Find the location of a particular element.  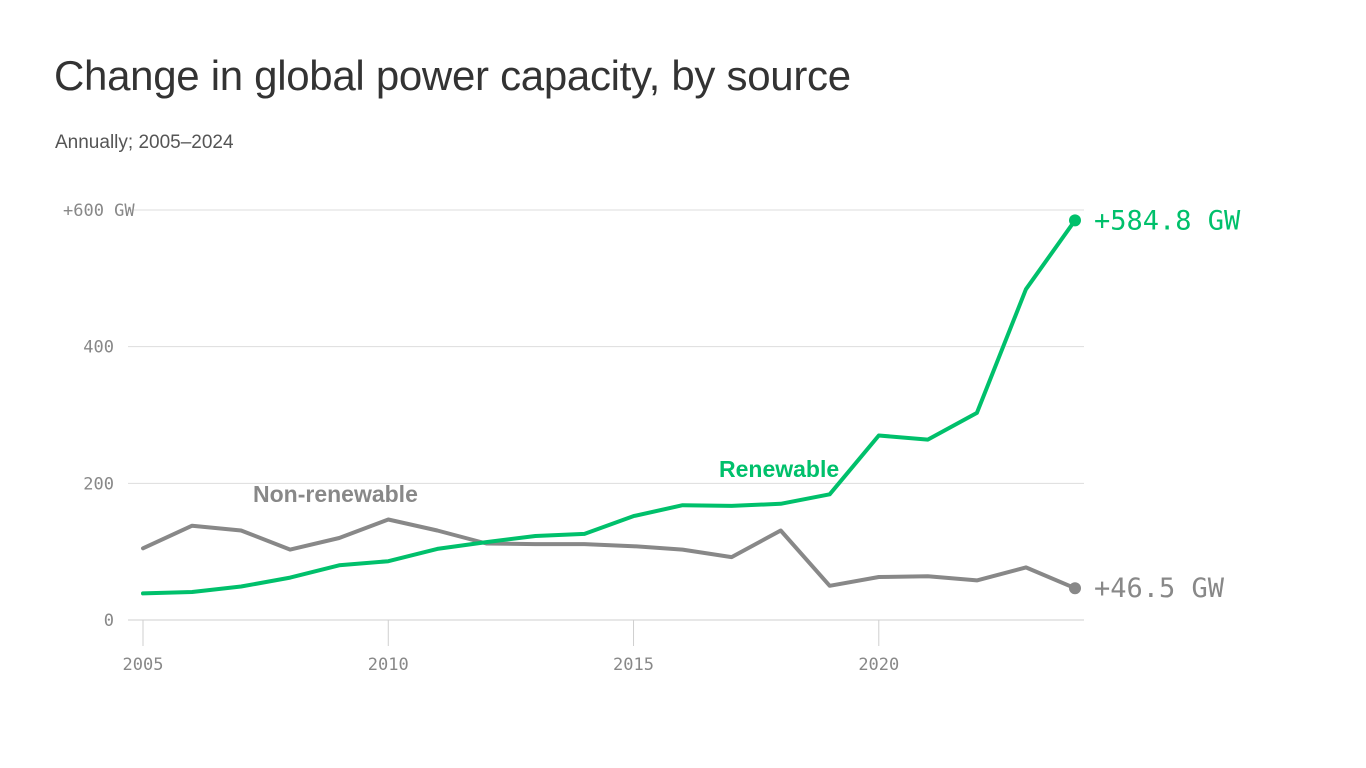

y-tick-label: 0 is located at coordinates (109, 621).